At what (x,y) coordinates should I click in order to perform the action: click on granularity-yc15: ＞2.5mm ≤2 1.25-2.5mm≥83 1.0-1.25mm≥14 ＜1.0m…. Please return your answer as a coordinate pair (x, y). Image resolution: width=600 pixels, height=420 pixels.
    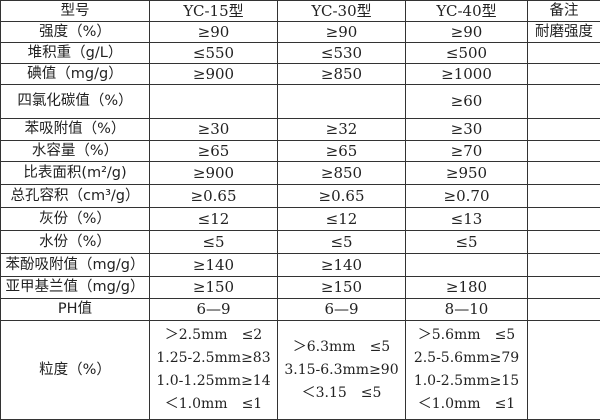
    Looking at the image, I should click on (213, 370).